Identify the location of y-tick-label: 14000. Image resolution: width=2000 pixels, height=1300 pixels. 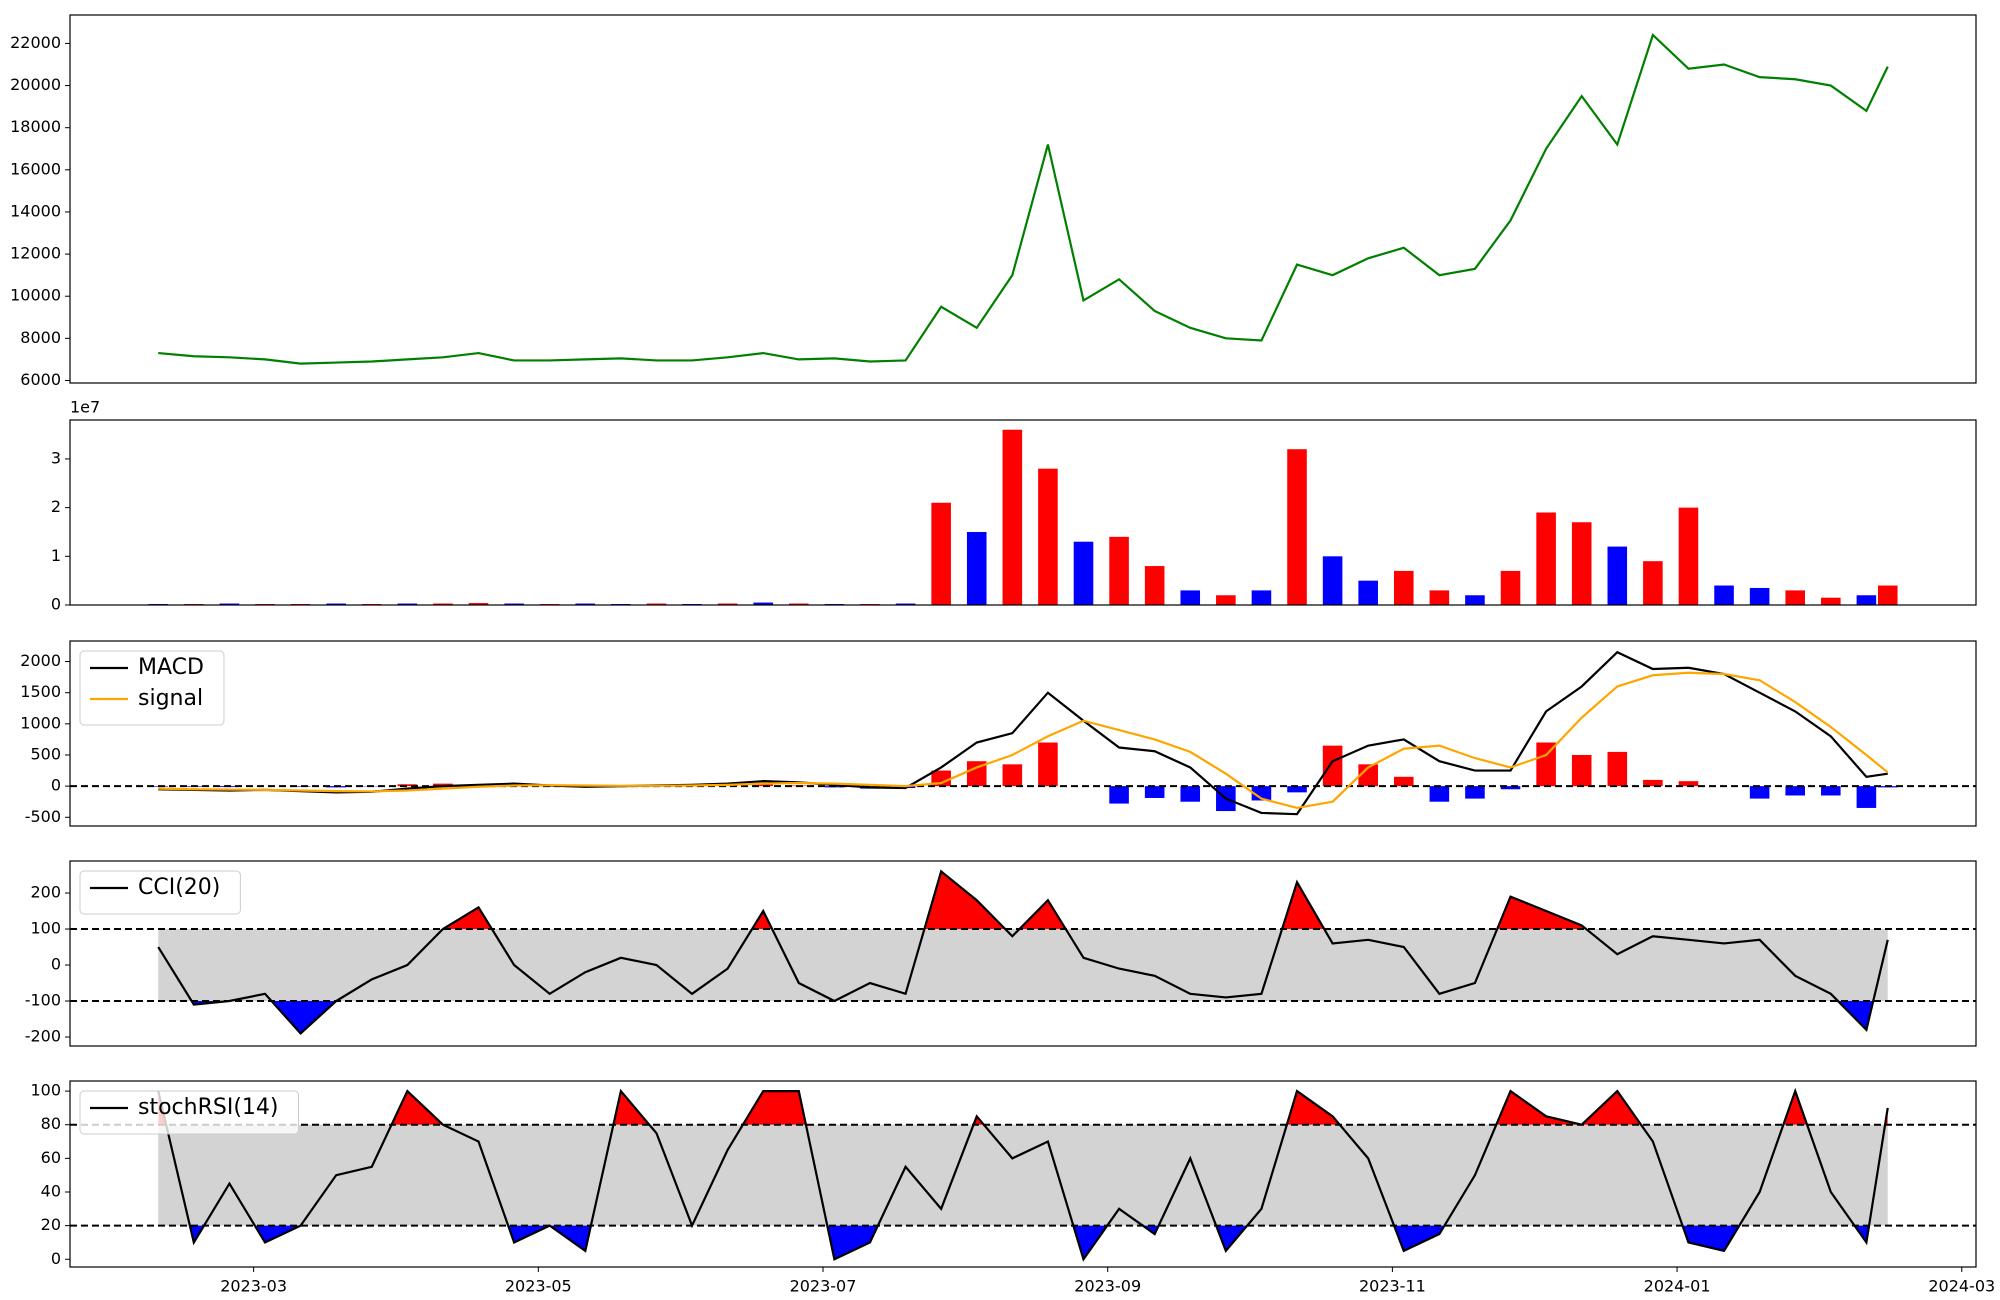
(35, 210).